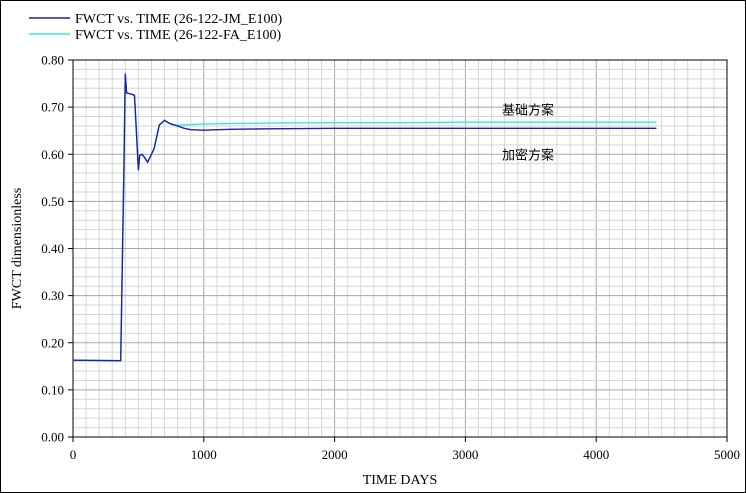 The width and height of the screenshot is (746, 493). What do you see at coordinates (73, 454) in the screenshot?
I see `x-tick-label: 0` at bounding box center [73, 454].